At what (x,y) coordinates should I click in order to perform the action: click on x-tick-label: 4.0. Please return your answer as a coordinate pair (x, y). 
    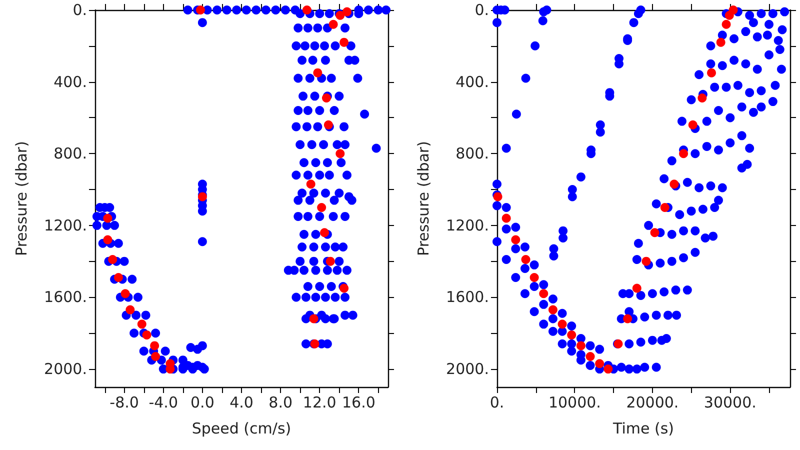
    Looking at the image, I should click on (242, 403).